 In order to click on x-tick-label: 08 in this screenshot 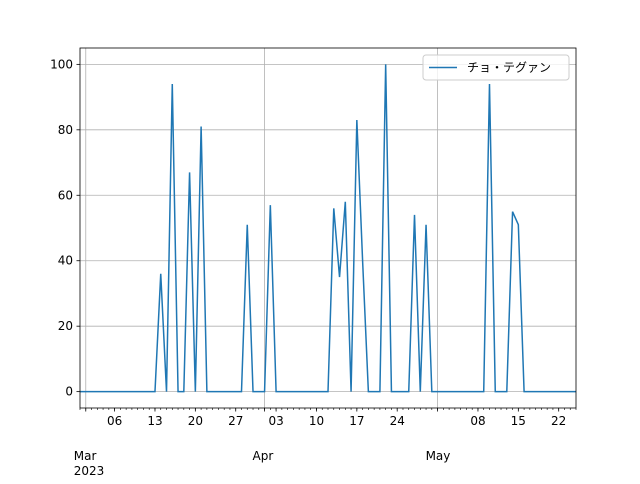, I will do `click(477, 421)`.